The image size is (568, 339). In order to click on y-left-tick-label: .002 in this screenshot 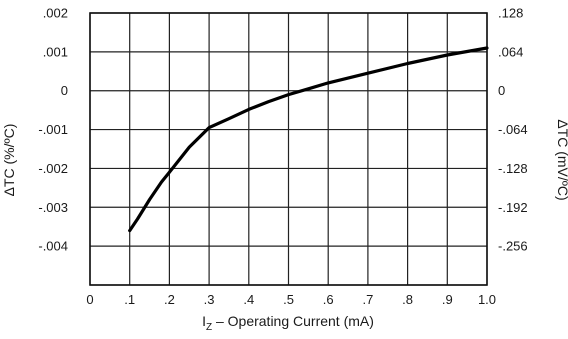, I will do `click(55, 13)`.